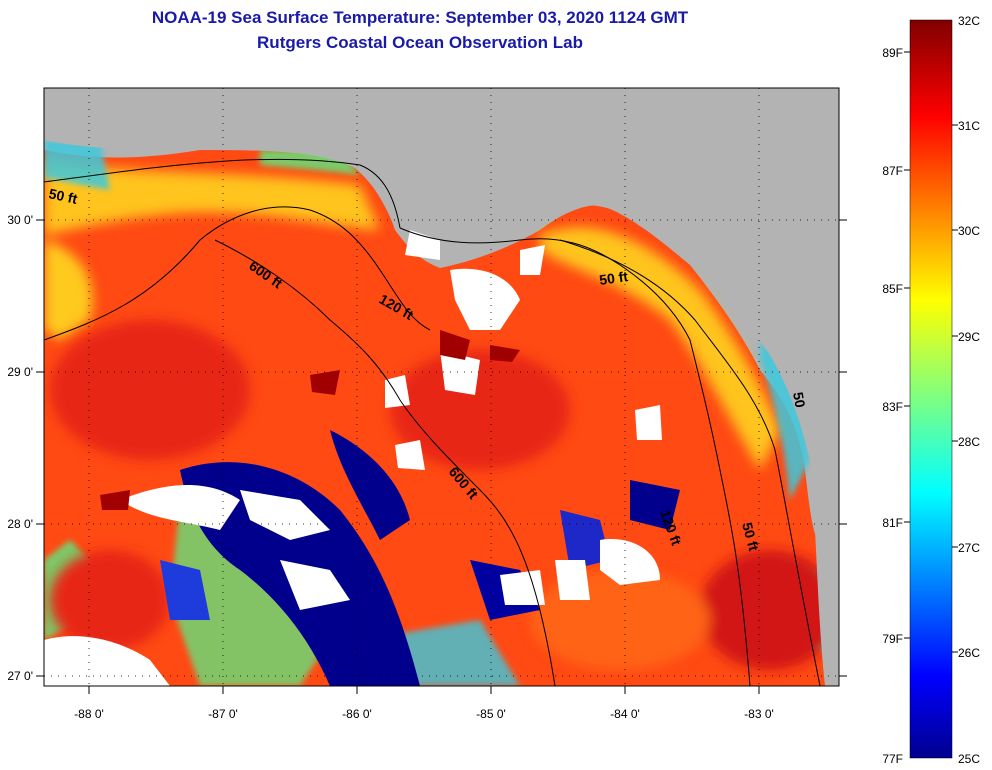  What do you see at coordinates (969, 126) in the screenshot?
I see `colorbar-c-label: 31C` at bounding box center [969, 126].